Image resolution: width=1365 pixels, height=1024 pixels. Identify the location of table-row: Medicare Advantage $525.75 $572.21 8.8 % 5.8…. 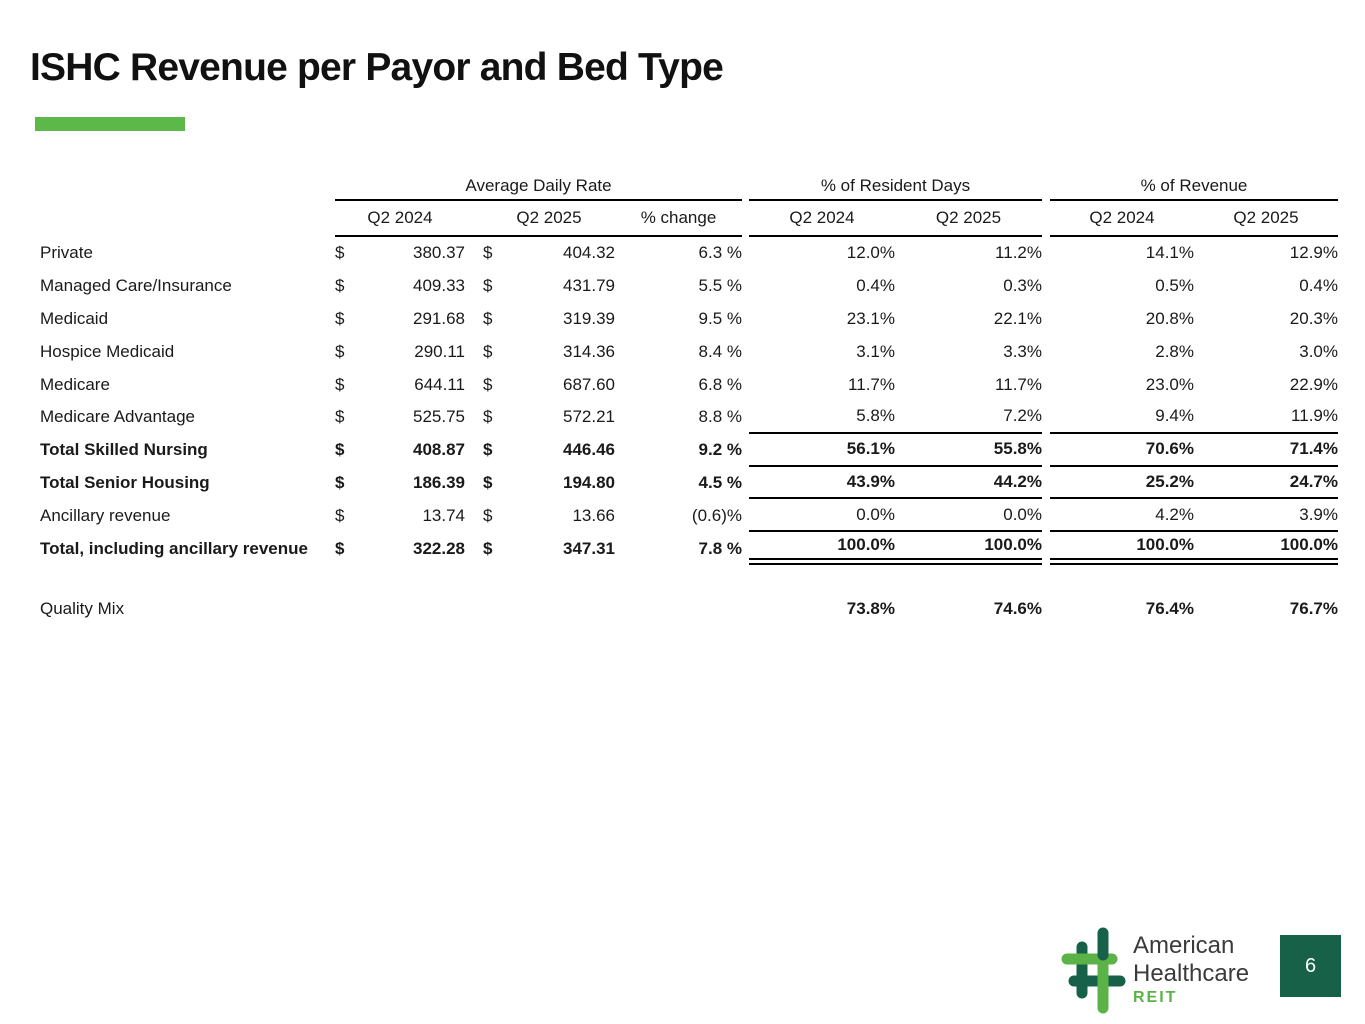
(686, 417).